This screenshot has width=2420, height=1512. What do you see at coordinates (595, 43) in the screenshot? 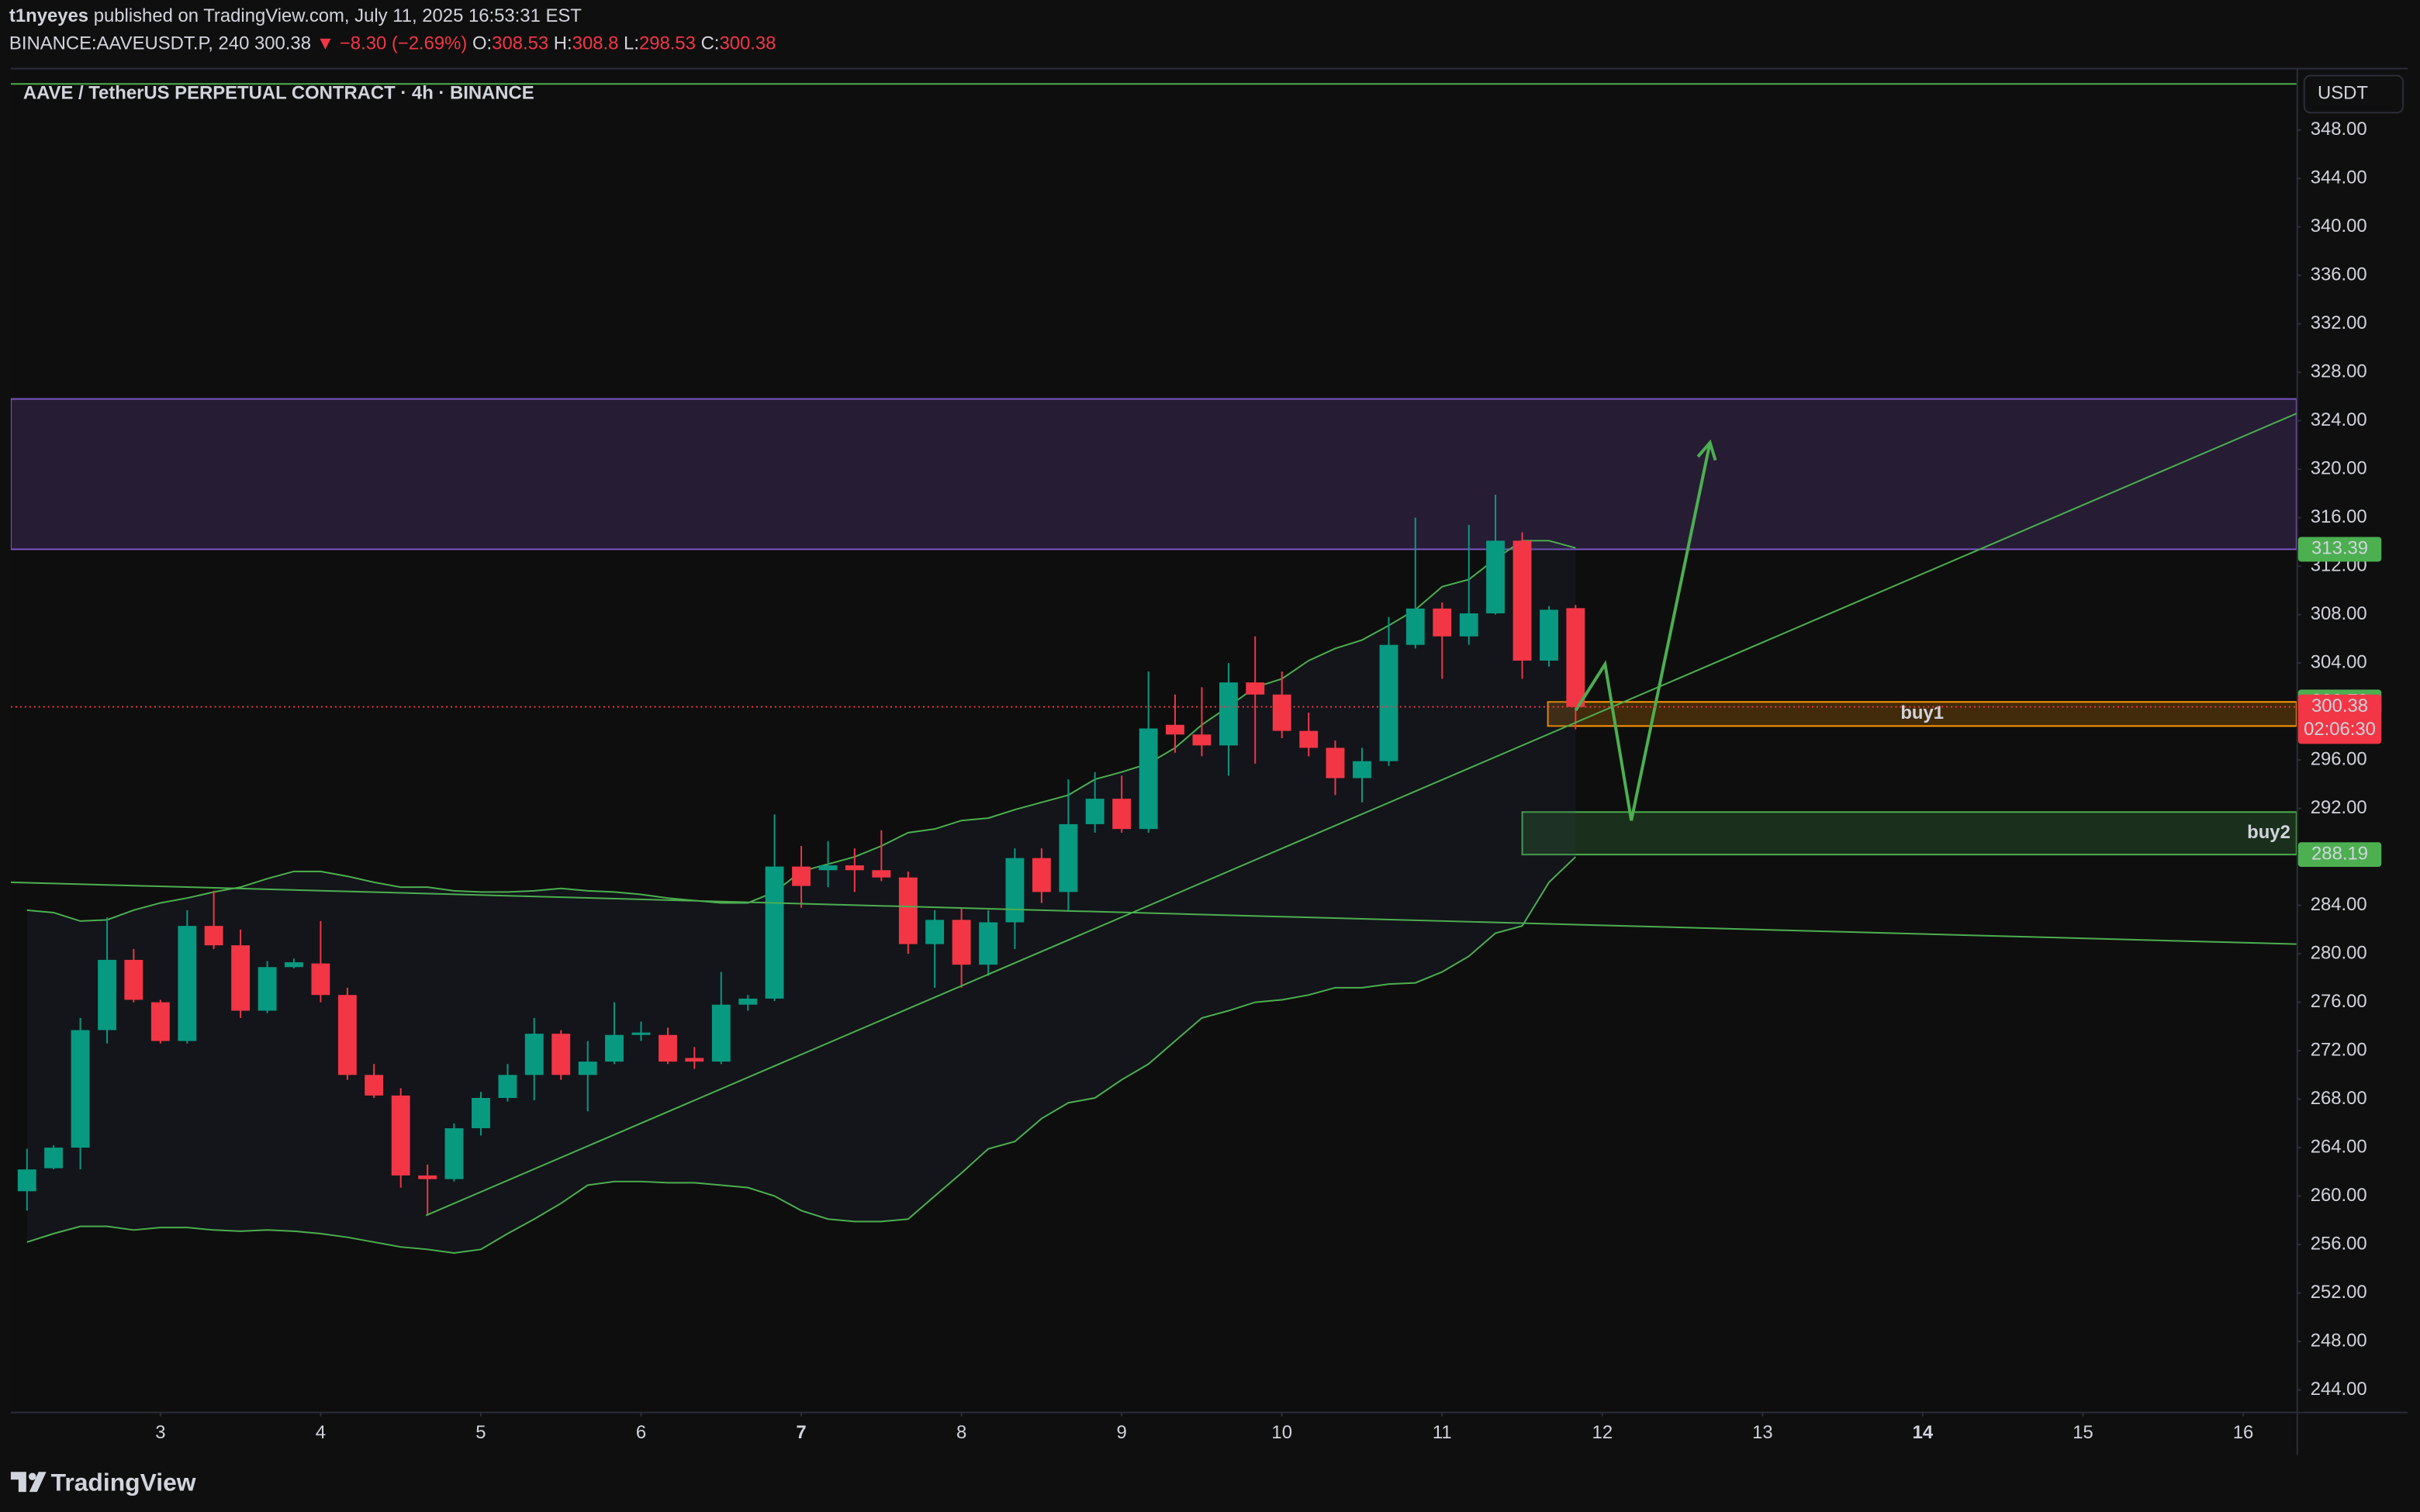
I see `ohlc-value: 308.8` at bounding box center [595, 43].